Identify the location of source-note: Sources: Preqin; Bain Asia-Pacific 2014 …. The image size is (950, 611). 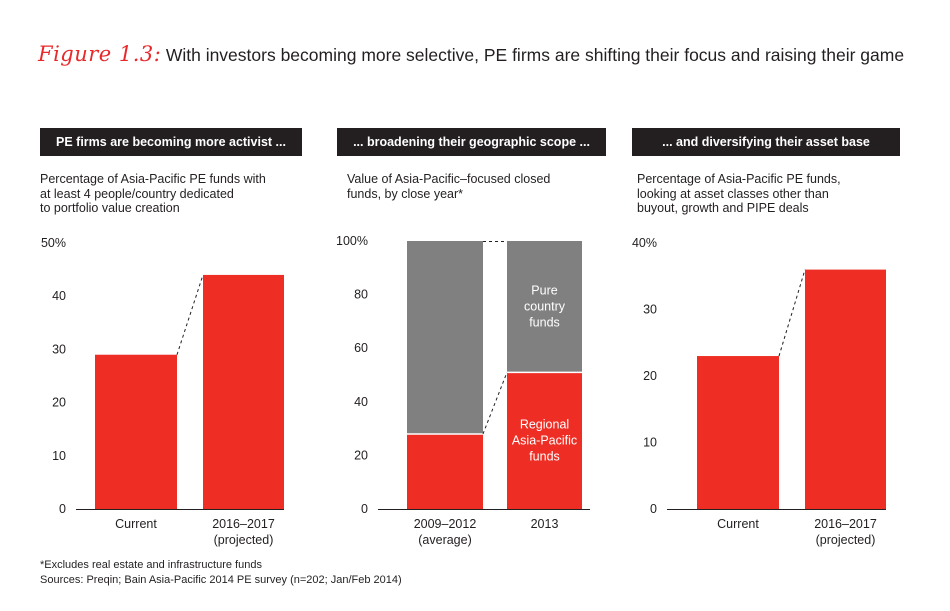
(221, 580).